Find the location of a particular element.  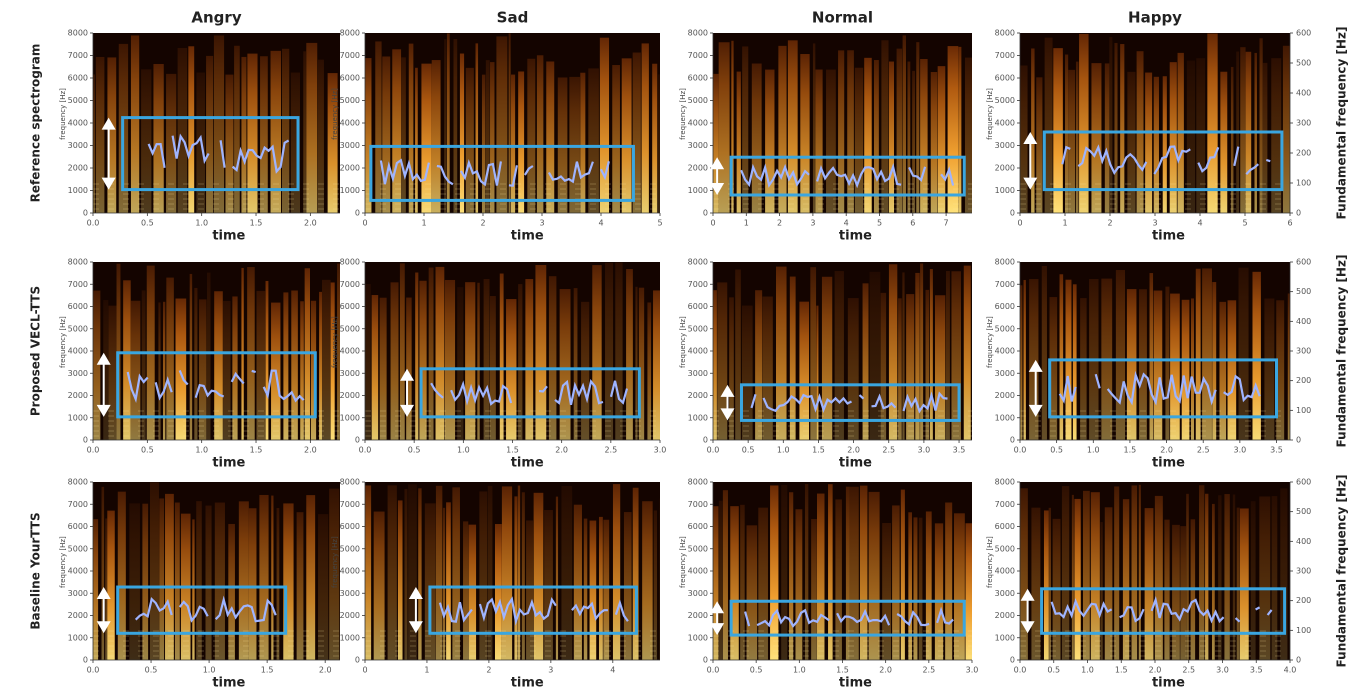

x-tick-label: 1 is located at coordinates (426, 670).